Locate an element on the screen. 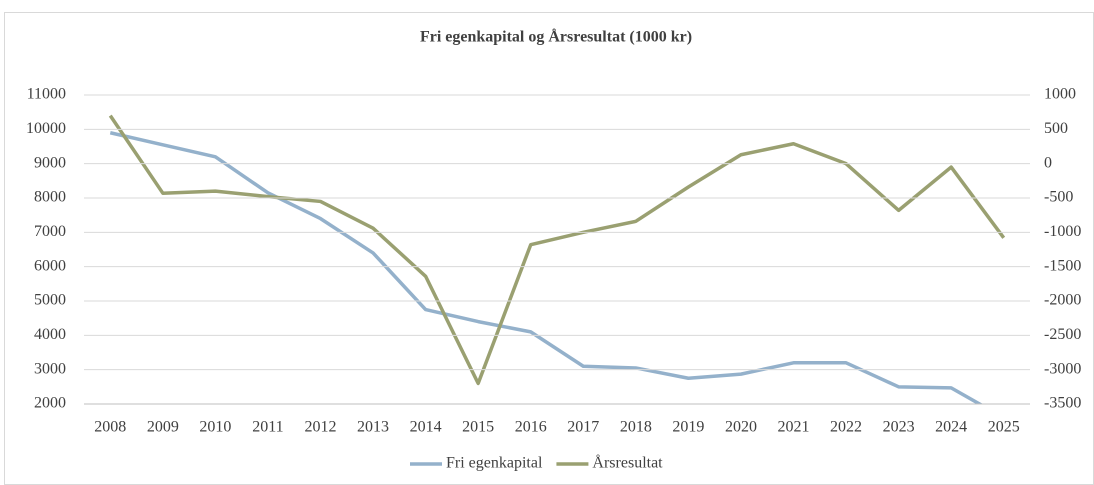  y-tick-label: 5000 is located at coordinates (50, 300).